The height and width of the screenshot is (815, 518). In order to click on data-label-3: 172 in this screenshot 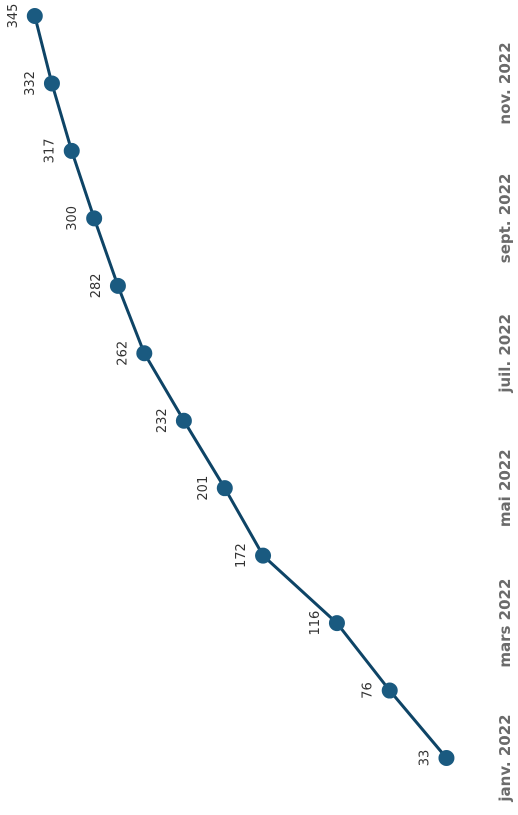, I will do `click(241, 555)`.